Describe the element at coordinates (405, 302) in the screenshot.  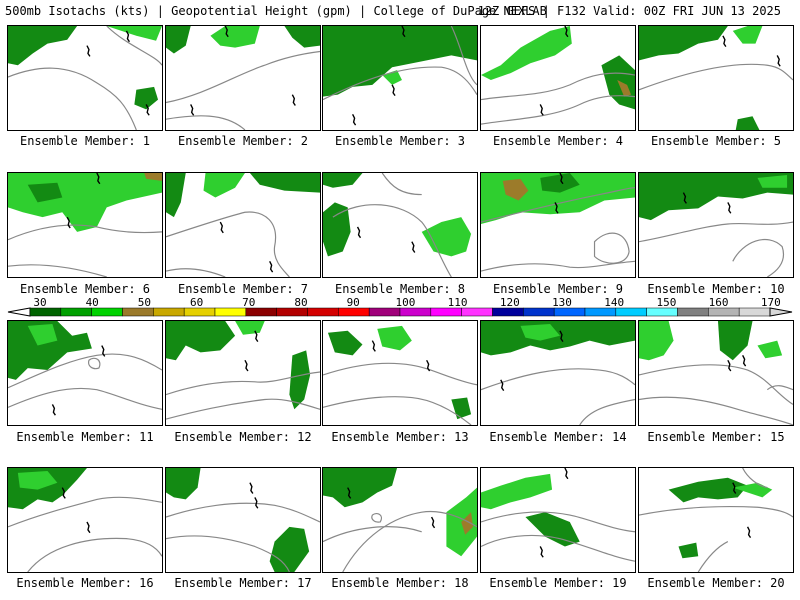
I see `colorbar-tick-label: 100` at that location.